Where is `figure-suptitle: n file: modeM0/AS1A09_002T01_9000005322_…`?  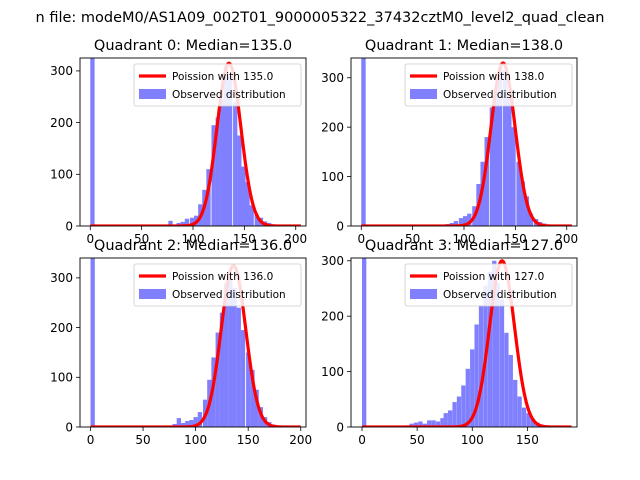 figure-suptitle: n file: modeM0/AS1A09_002T01_9000005322_… is located at coordinates (320, 18).